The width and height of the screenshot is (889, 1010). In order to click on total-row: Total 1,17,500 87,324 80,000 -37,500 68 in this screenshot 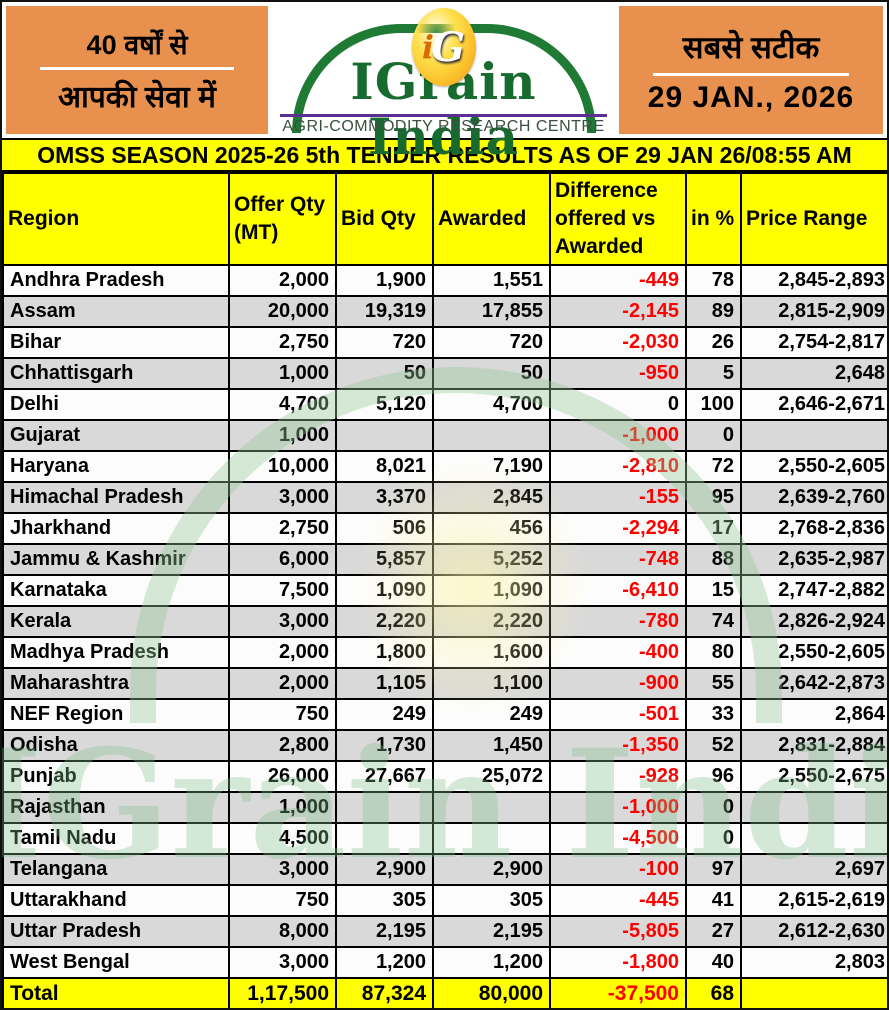, I will do `click(444, 992)`.